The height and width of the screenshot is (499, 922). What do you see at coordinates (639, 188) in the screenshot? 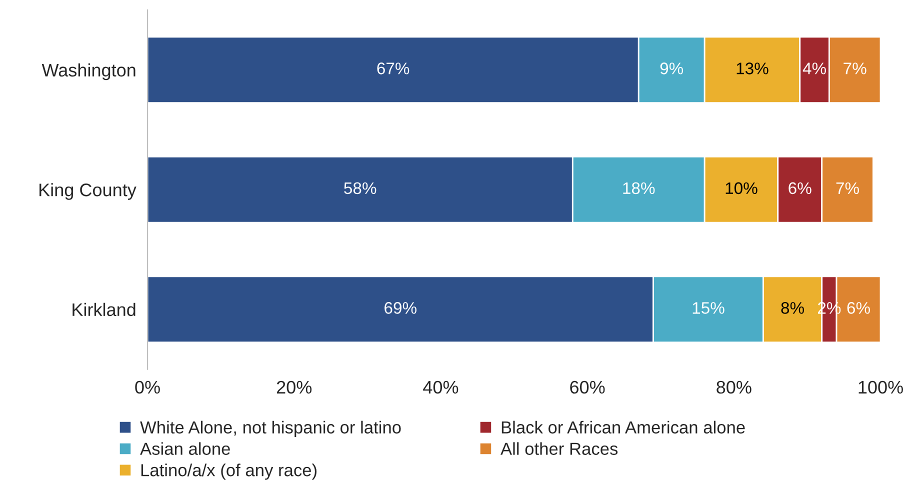
I see `data-label: 18%` at bounding box center [639, 188].